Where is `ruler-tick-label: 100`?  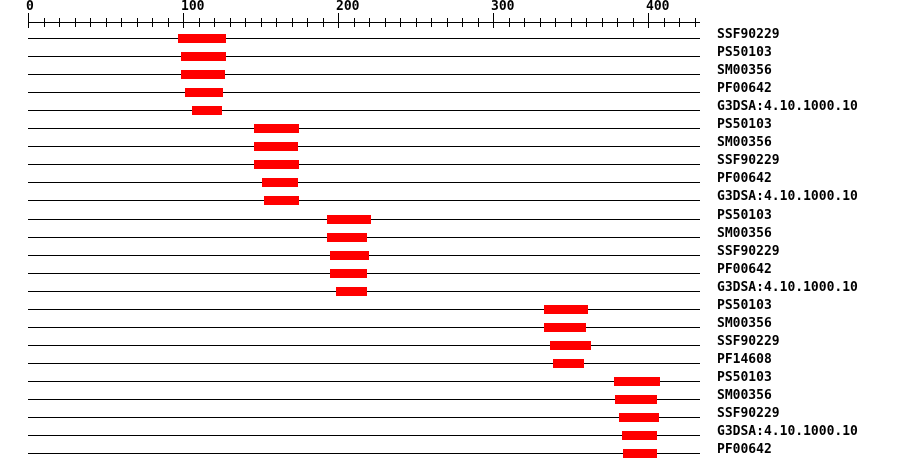
ruler-tick-label: 100 is located at coordinates (193, 7).